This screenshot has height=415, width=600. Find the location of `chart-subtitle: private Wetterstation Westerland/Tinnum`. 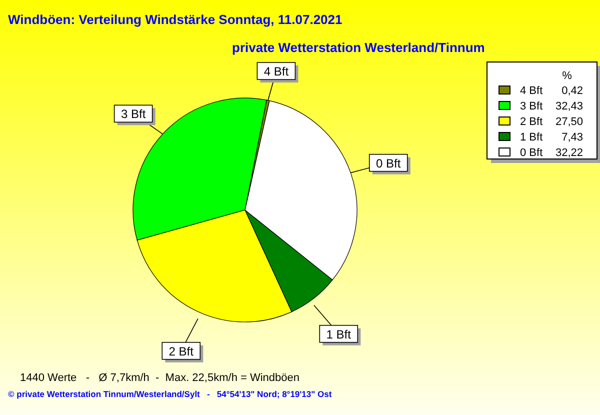

chart-subtitle: private Wetterstation Westerland/Tinnum is located at coordinates (358, 47).